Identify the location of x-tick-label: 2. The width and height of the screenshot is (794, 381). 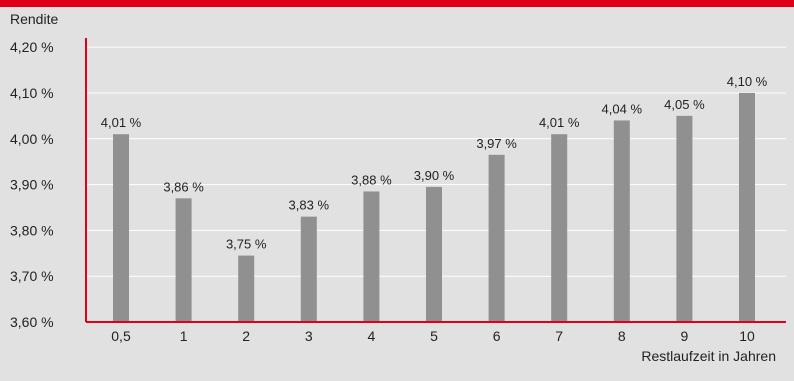
(246, 336).